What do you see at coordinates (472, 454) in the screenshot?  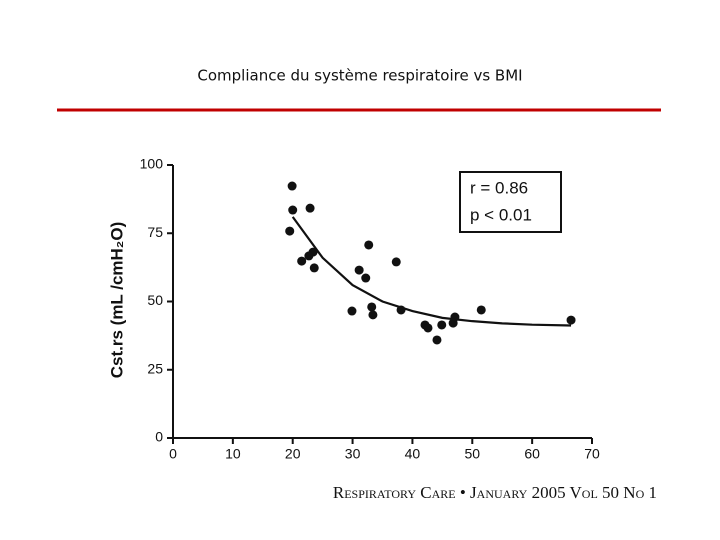 I see `x-tick-label: 50` at bounding box center [472, 454].